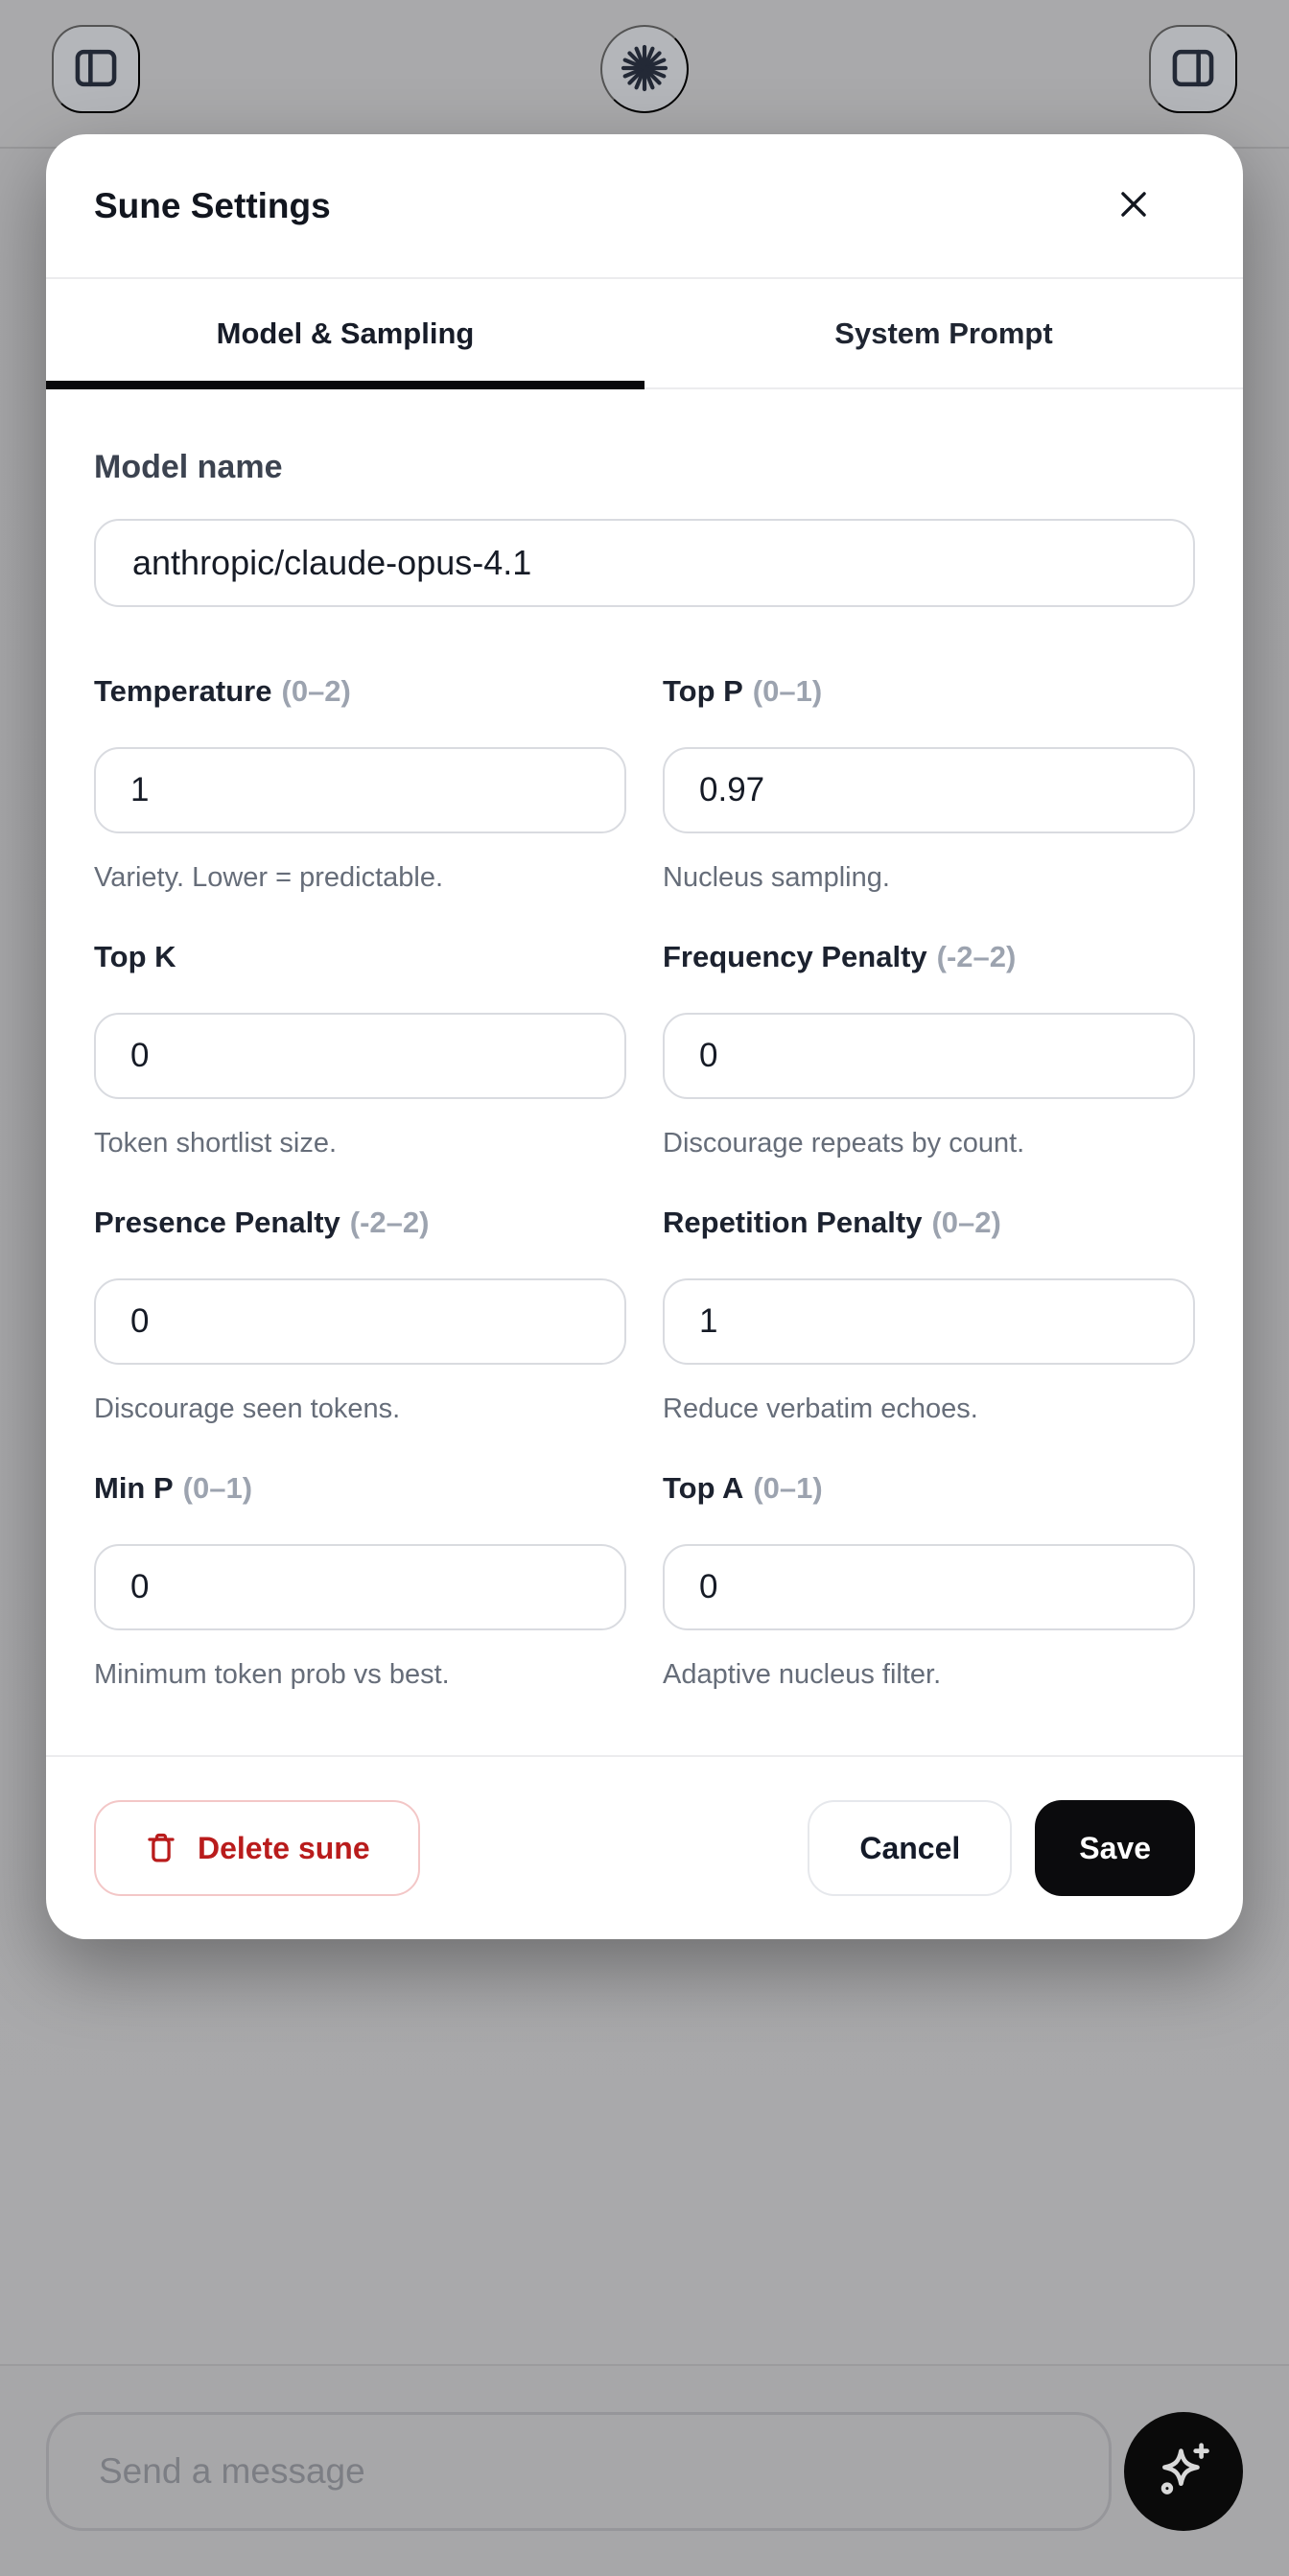 The height and width of the screenshot is (2576, 1289). Describe the element at coordinates (345, 333) in the screenshot. I see `tab-model-sampling: Model & Sampling` at that location.